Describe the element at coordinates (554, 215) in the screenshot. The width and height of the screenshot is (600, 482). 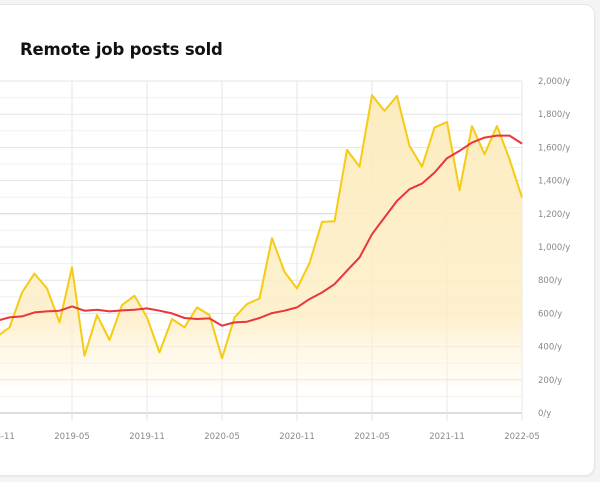
I see `y-tick-label: 1,200/y` at that location.